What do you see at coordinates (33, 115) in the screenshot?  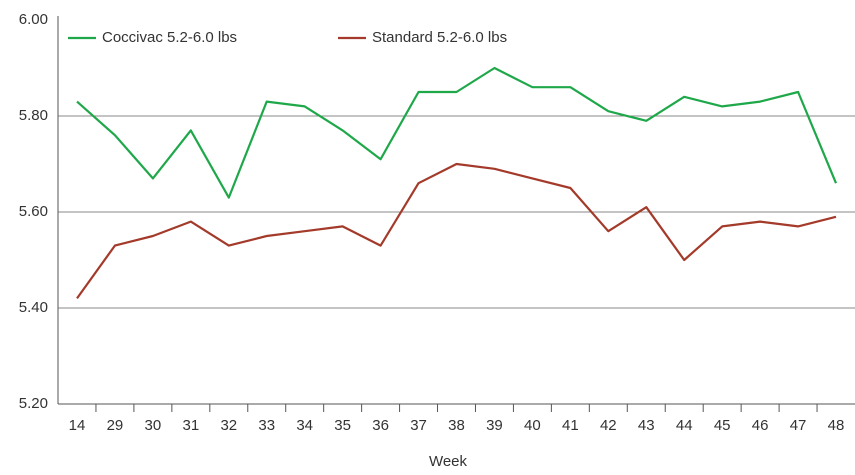 I see `y-tick-label: 5.80` at bounding box center [33, 115].